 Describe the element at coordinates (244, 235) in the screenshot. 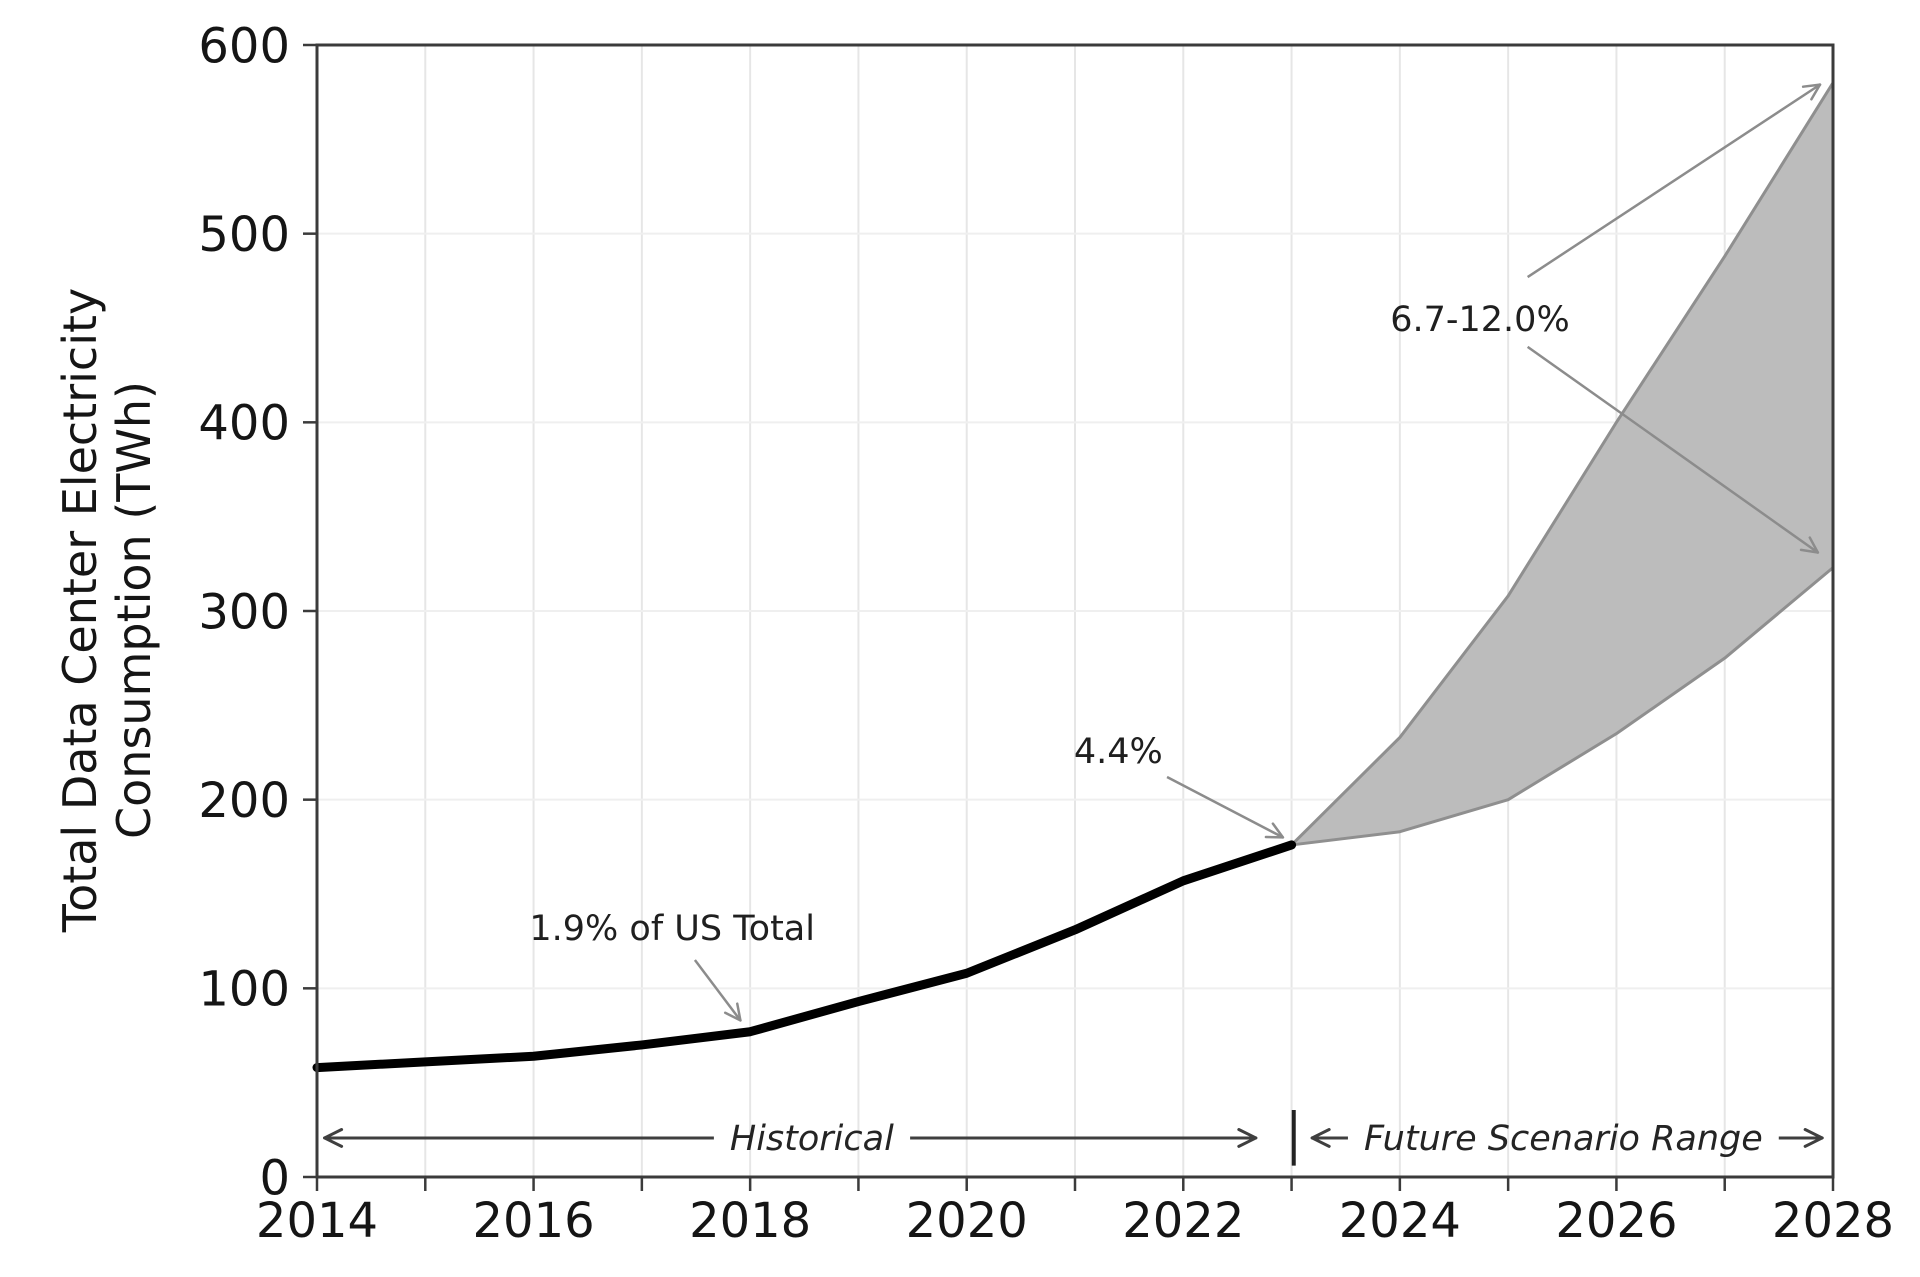

I see `y-tick-label: 500` at that location.